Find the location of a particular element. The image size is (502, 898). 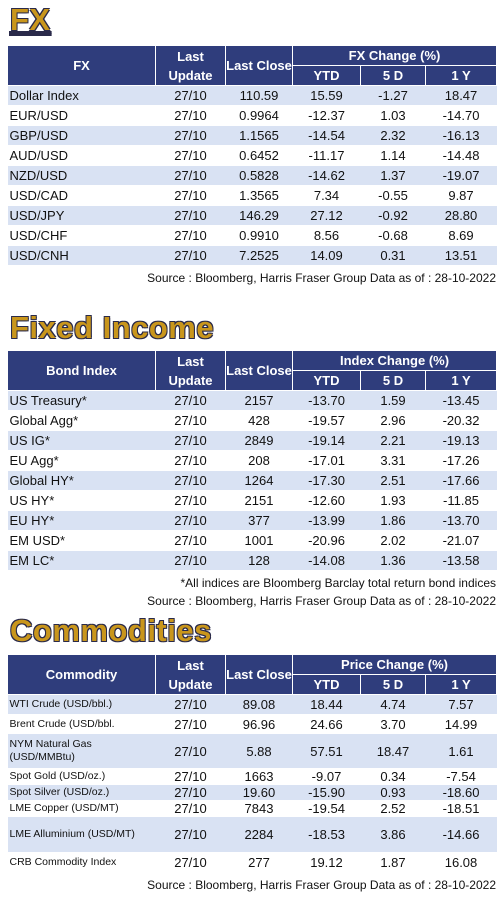

table-row: Dollar Index 27/10 110.59 15.59 -1.27 18.47 is located at coordinates (252, 95).